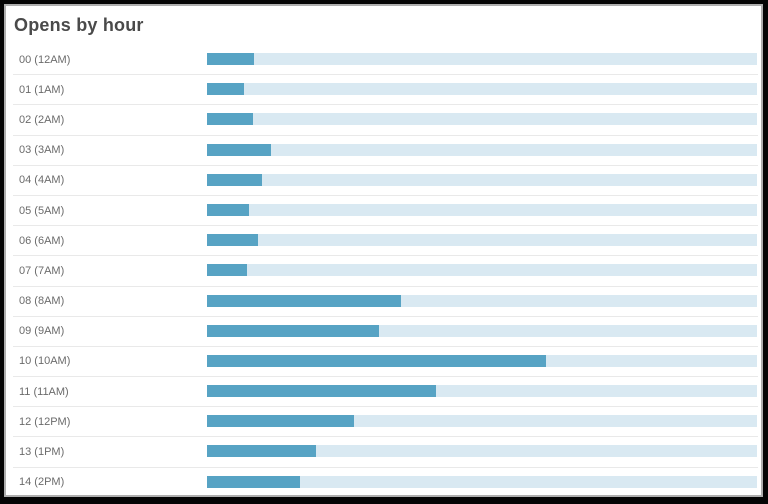  What do you see at coordinates (42, 331) in the screenshot?
I see `hour-label: 09 (9AM)` at bounding box center [42, 331].